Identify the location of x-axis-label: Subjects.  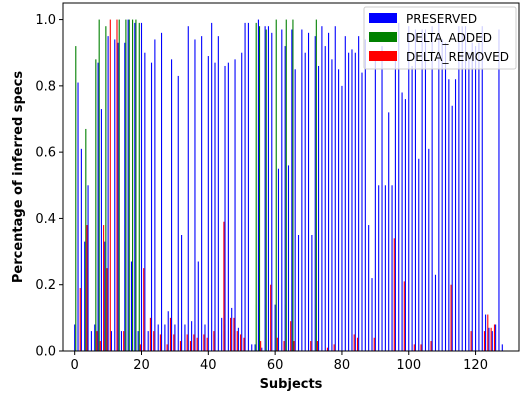
(291, 384).